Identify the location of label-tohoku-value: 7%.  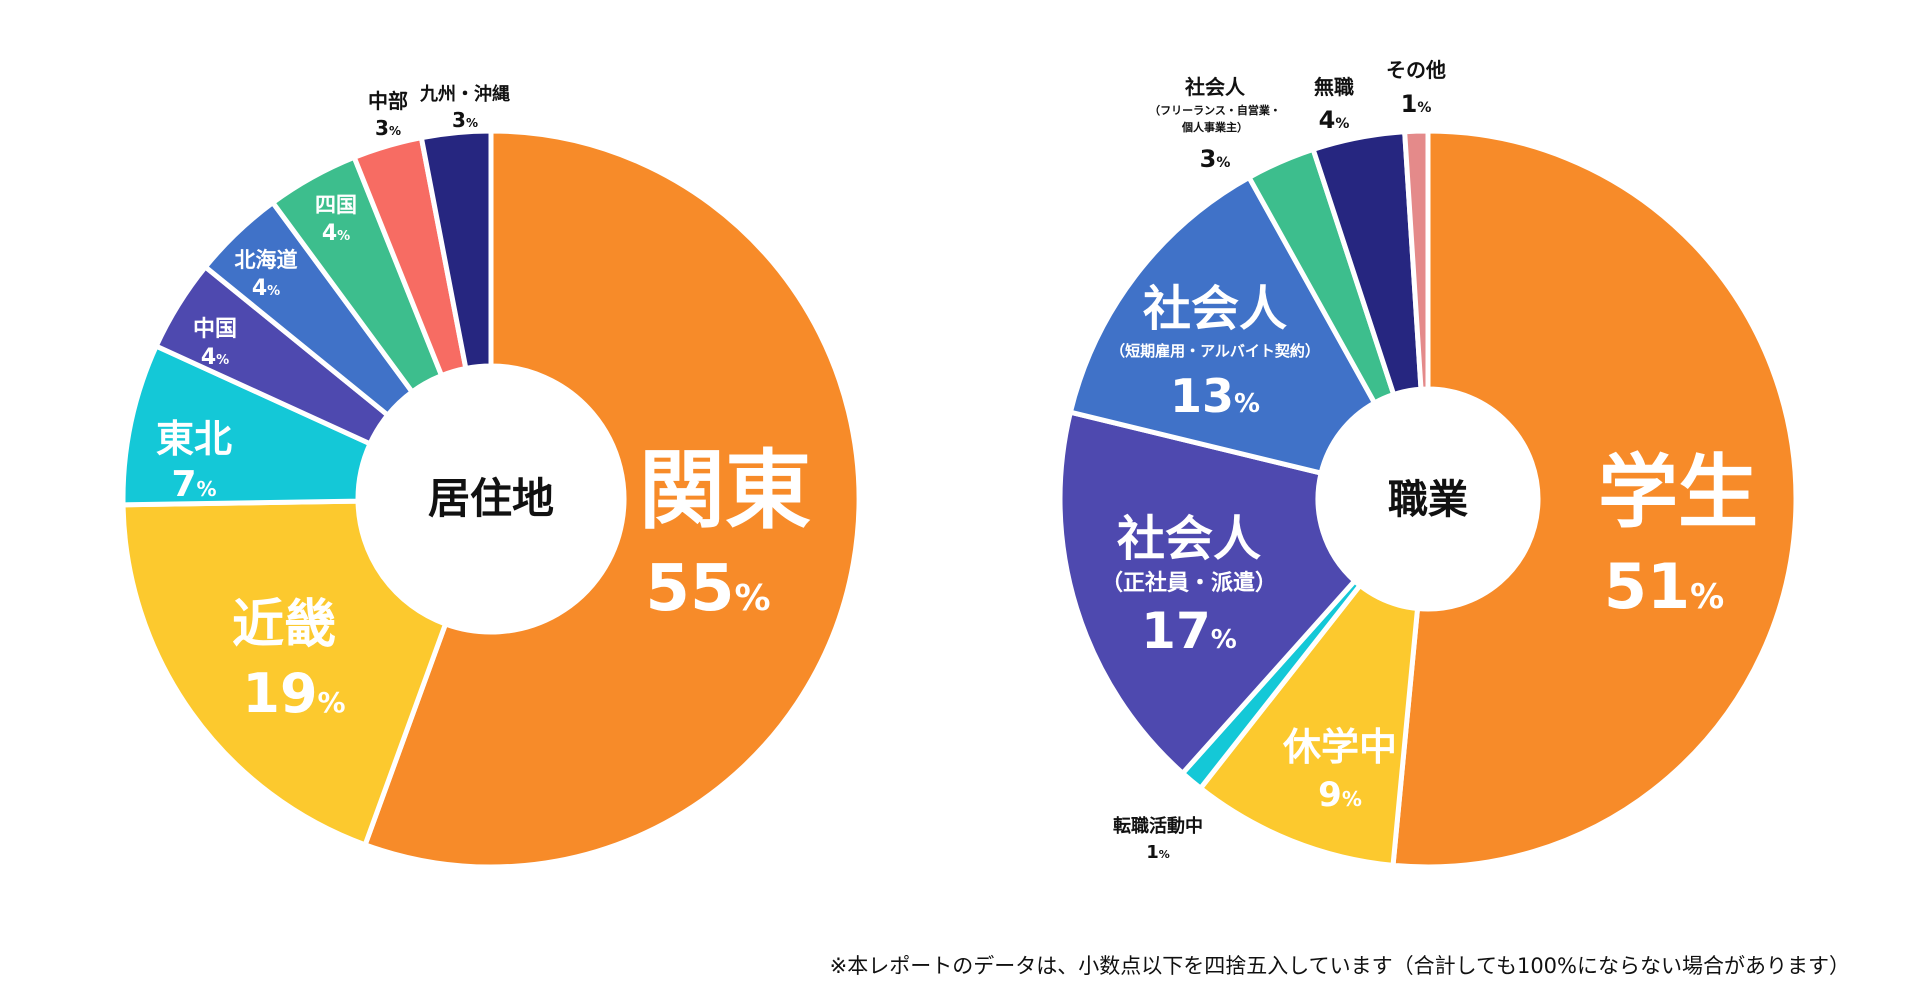
(193, 484).